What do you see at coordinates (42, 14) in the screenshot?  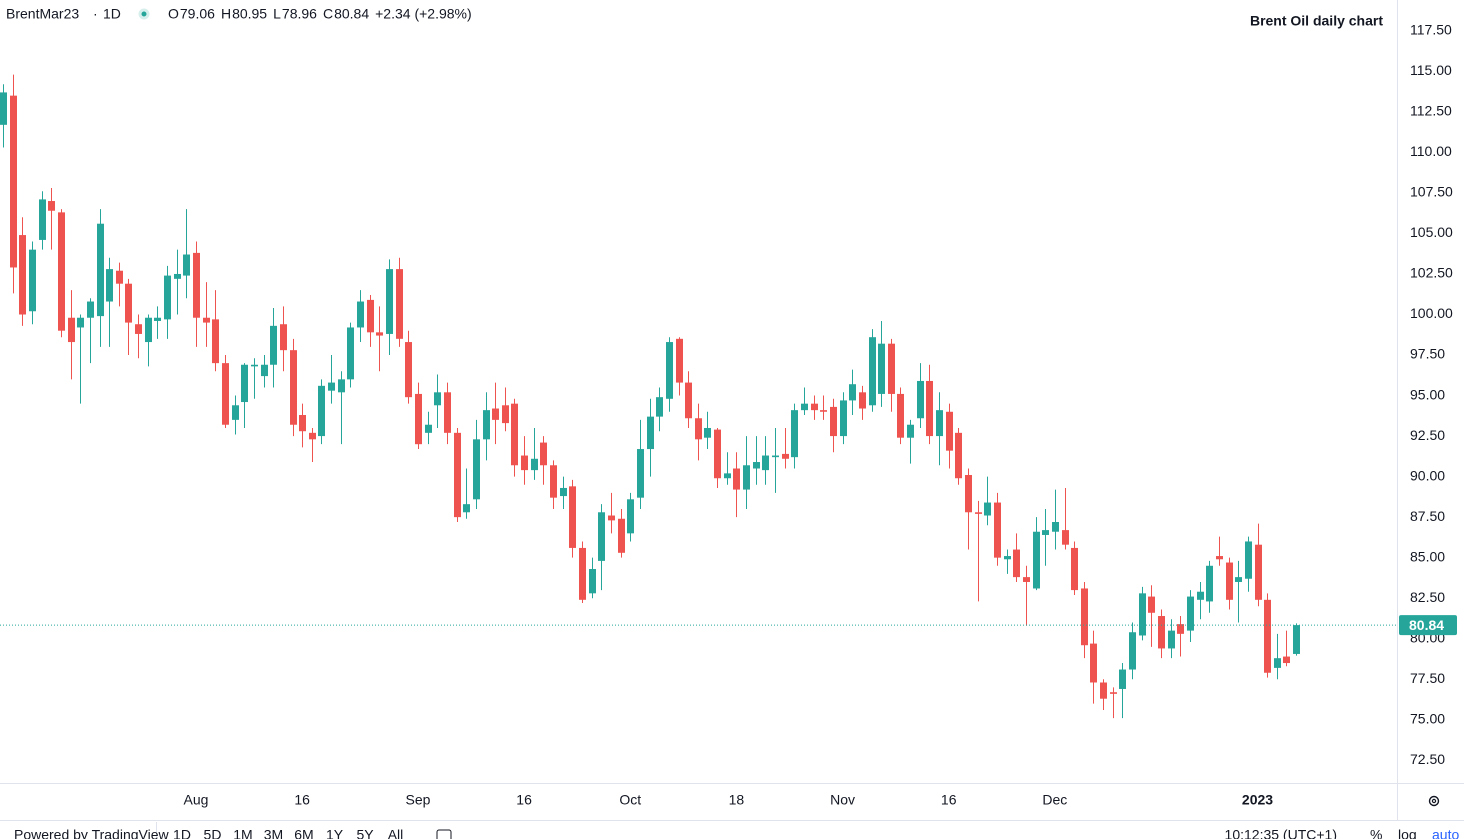 I see `symbol: BrentMar23` at bounding box center [42, 14].